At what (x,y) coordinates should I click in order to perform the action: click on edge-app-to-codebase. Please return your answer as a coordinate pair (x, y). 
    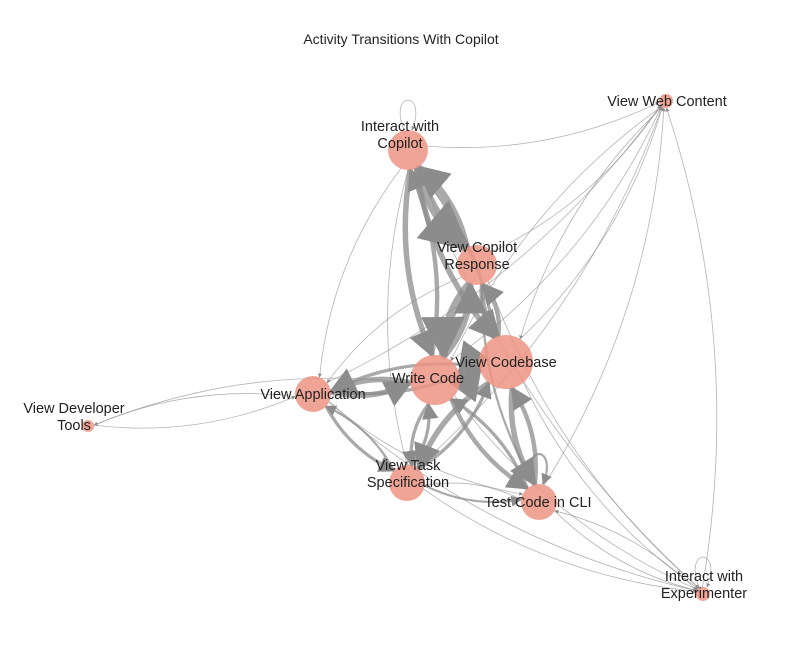
    Looking at the image, I should click on (405, 380).